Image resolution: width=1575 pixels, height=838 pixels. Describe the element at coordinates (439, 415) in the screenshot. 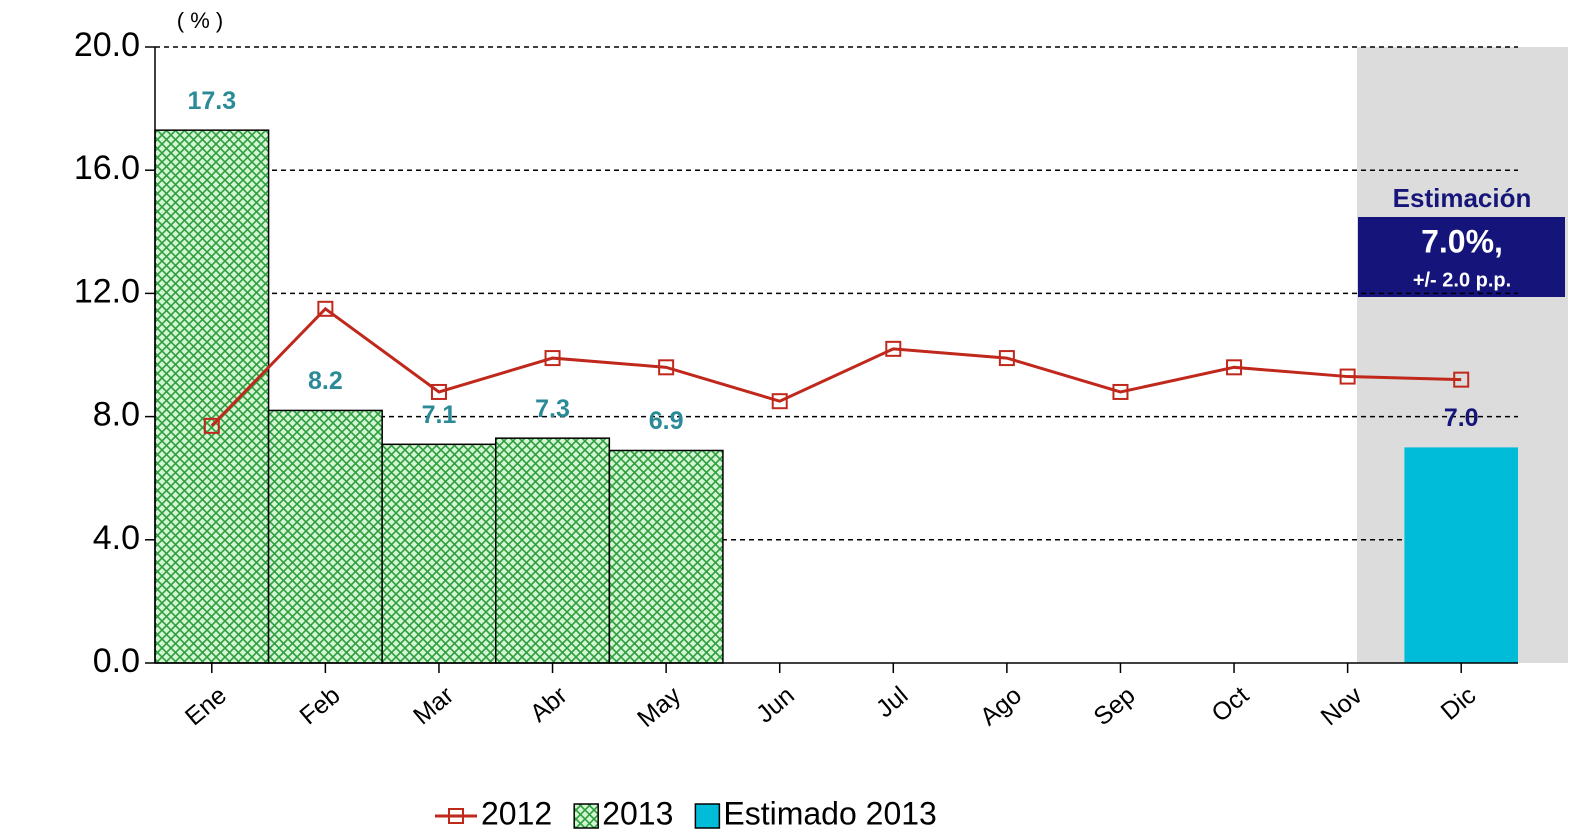

I see `value-label: 7.1` at that location.